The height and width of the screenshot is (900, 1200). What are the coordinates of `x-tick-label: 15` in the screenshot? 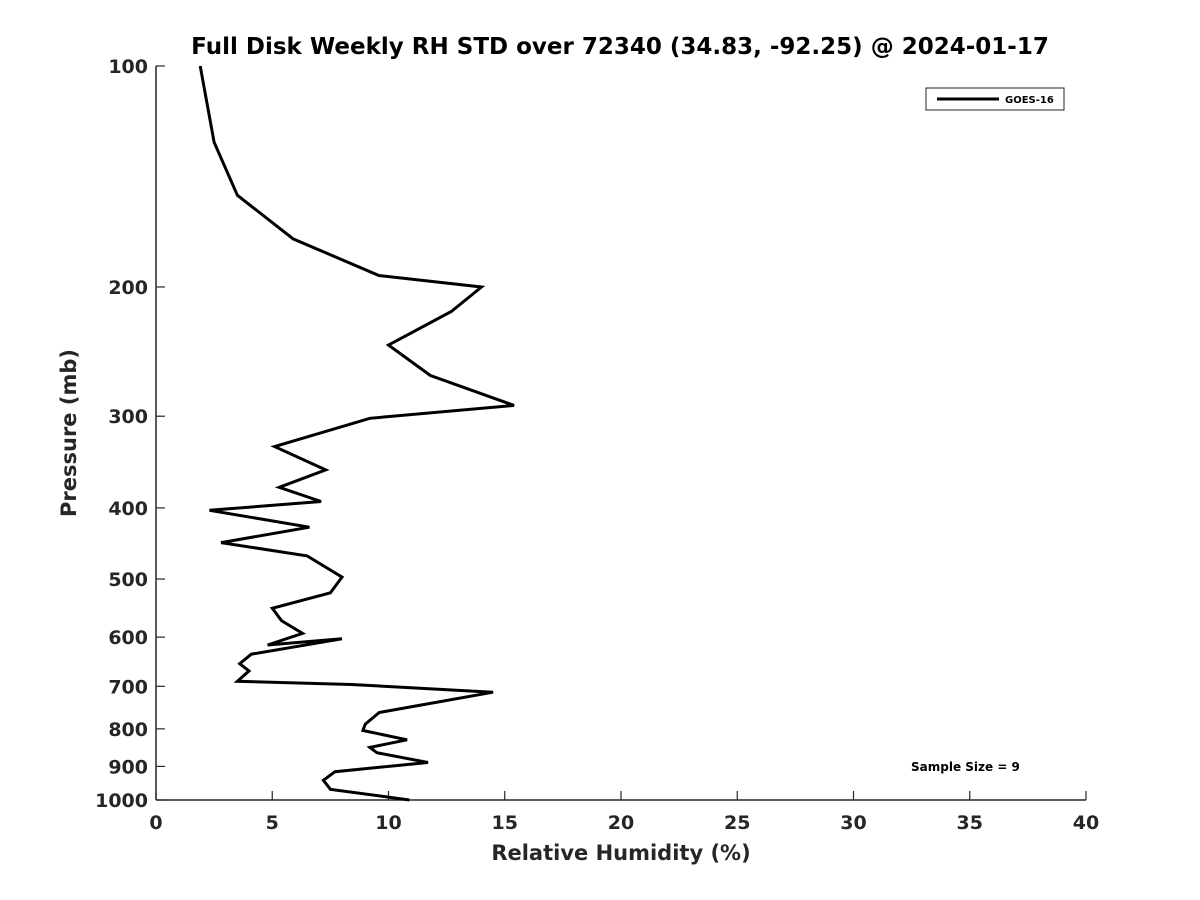 It's located at (505, 823).